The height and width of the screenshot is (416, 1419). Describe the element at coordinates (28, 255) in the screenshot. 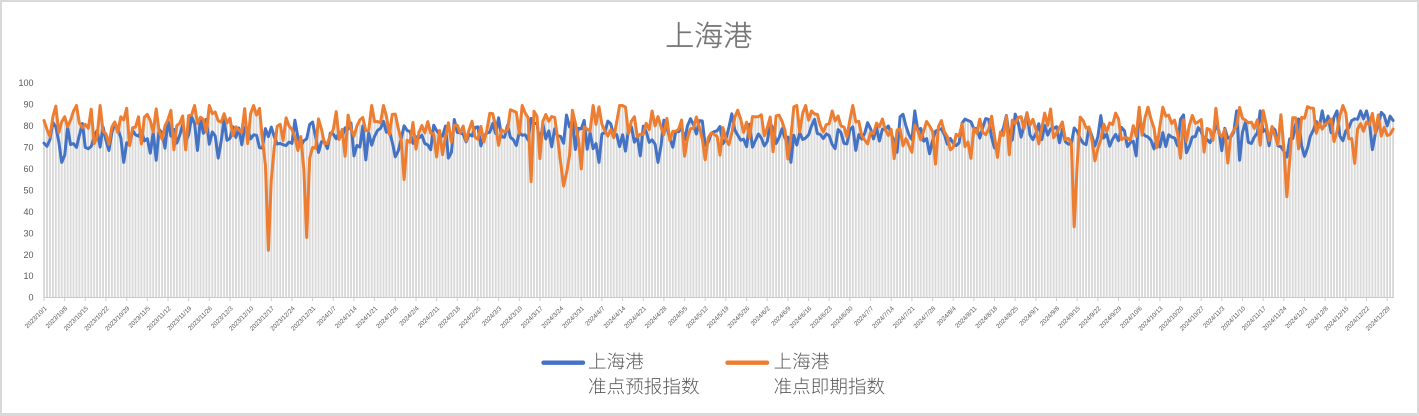

I see `svg-text: 20` at that location.